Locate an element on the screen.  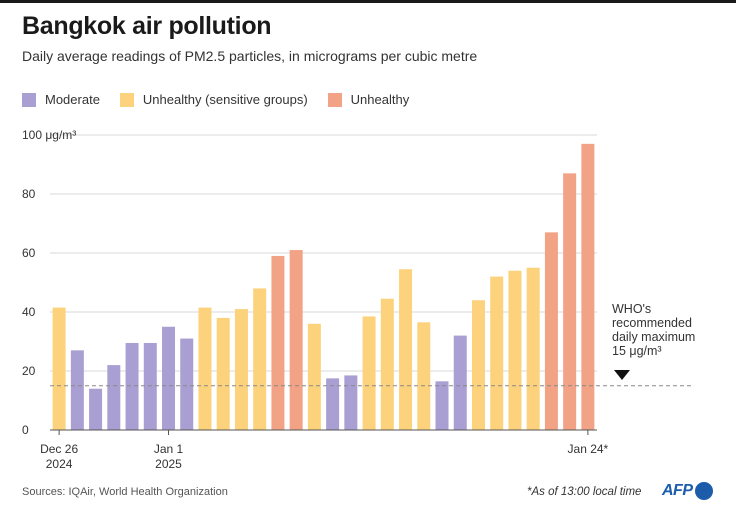
x-tick-label: Jan 1 is located at coordinates (169, 449).